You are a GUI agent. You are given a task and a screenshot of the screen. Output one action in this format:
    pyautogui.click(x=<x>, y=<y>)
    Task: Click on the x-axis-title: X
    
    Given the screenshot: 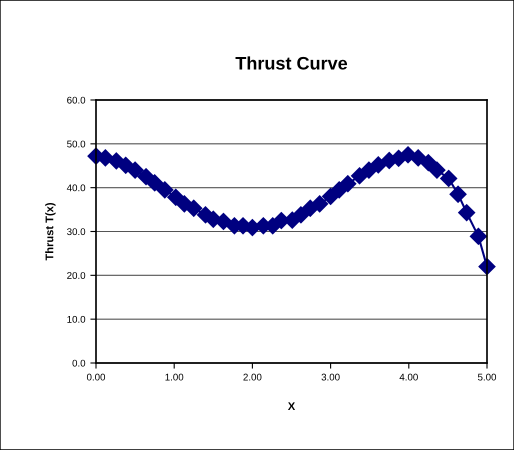 What is the action you would take?
    pyautogui.click(x=292, y=406)
    